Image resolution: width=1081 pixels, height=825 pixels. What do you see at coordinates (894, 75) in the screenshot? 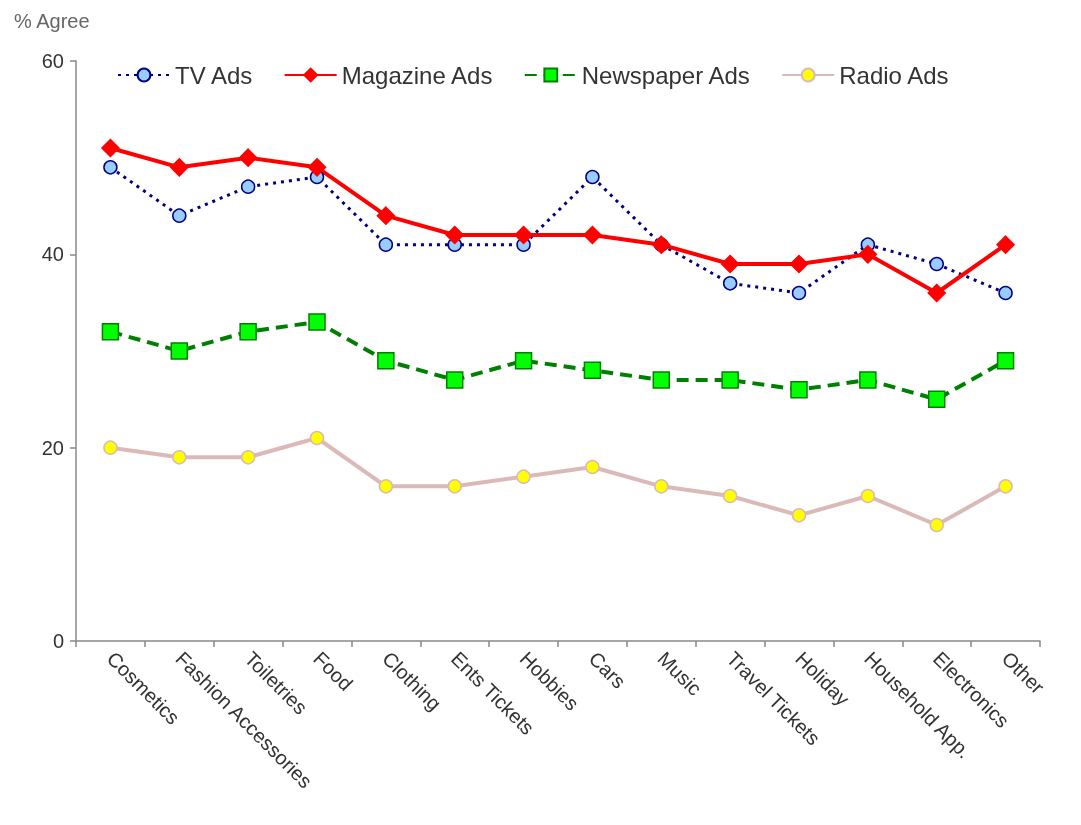
I see `legend-label: Radio Ads` at bounding box center [894, 75].